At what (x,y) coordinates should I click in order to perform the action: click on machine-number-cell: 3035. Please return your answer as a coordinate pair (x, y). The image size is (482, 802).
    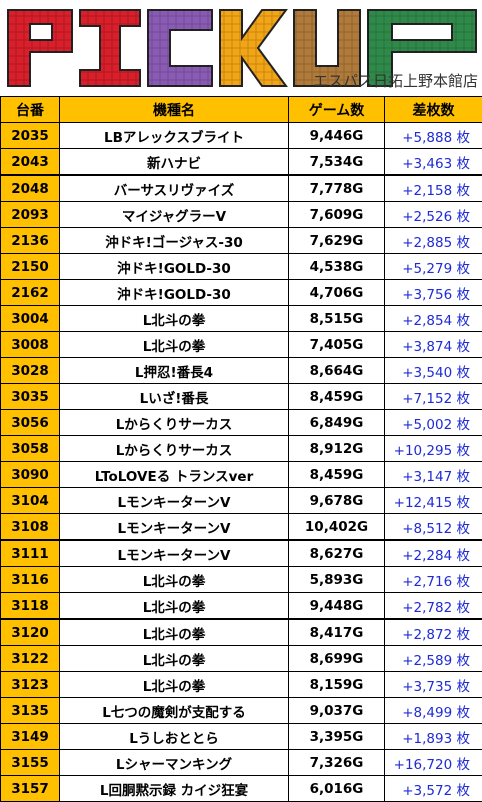
    Looking at the image, I should click on (30, 397).